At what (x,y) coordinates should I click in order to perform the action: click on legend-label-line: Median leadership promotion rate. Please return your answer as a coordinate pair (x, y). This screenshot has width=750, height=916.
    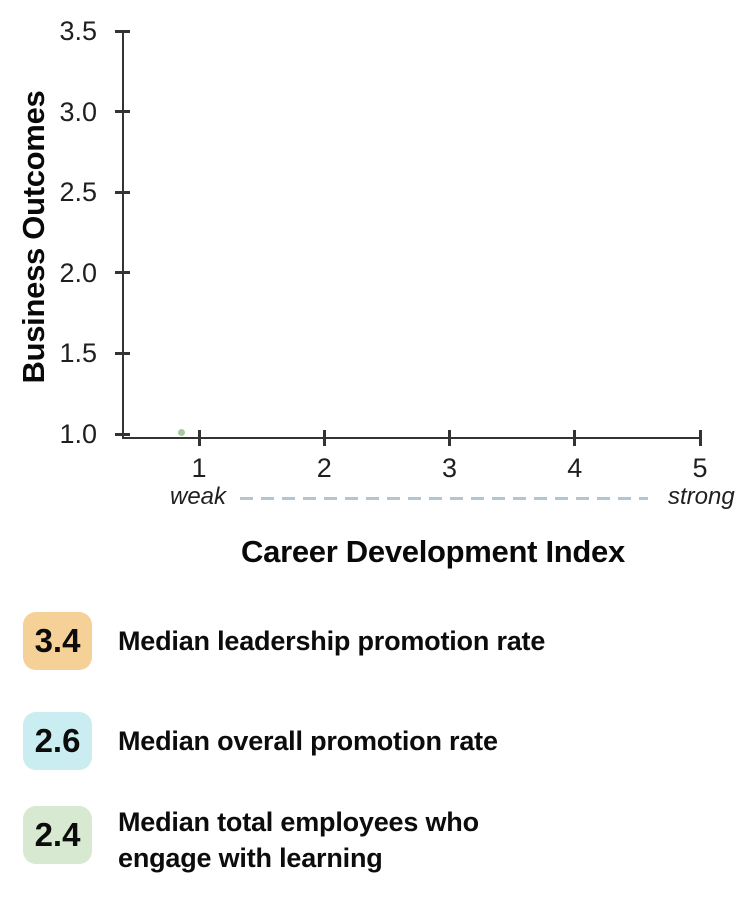
    Looking at the image, I should click on (332, 641).